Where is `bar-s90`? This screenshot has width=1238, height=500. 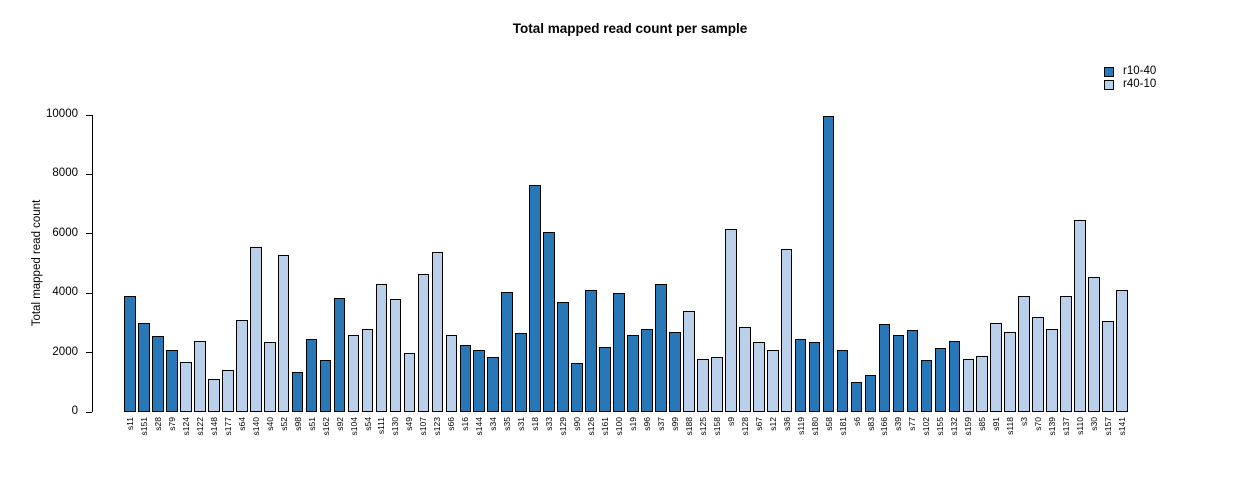 bar-s90 is located at coordinates (577, 387).